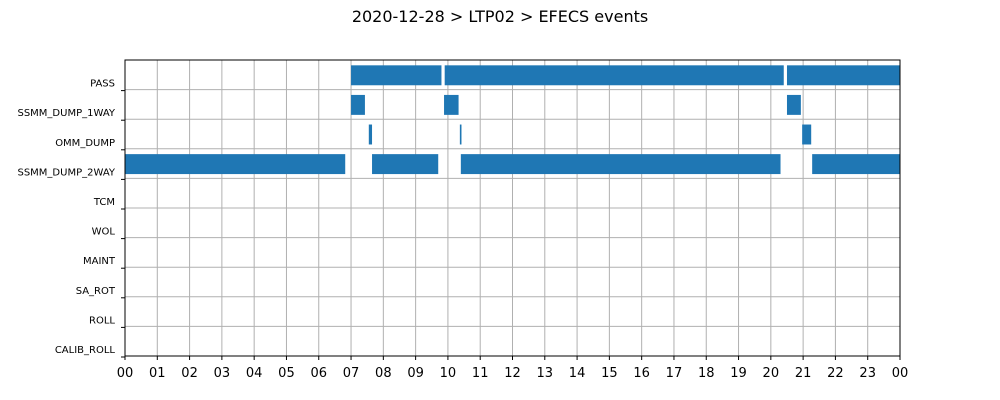 This screenshot has height=400, width=1000. What do you see at coordinates (706, 373) in the screenshot?
I see `x-tick-label: 18` at bounding box center [706, 373].